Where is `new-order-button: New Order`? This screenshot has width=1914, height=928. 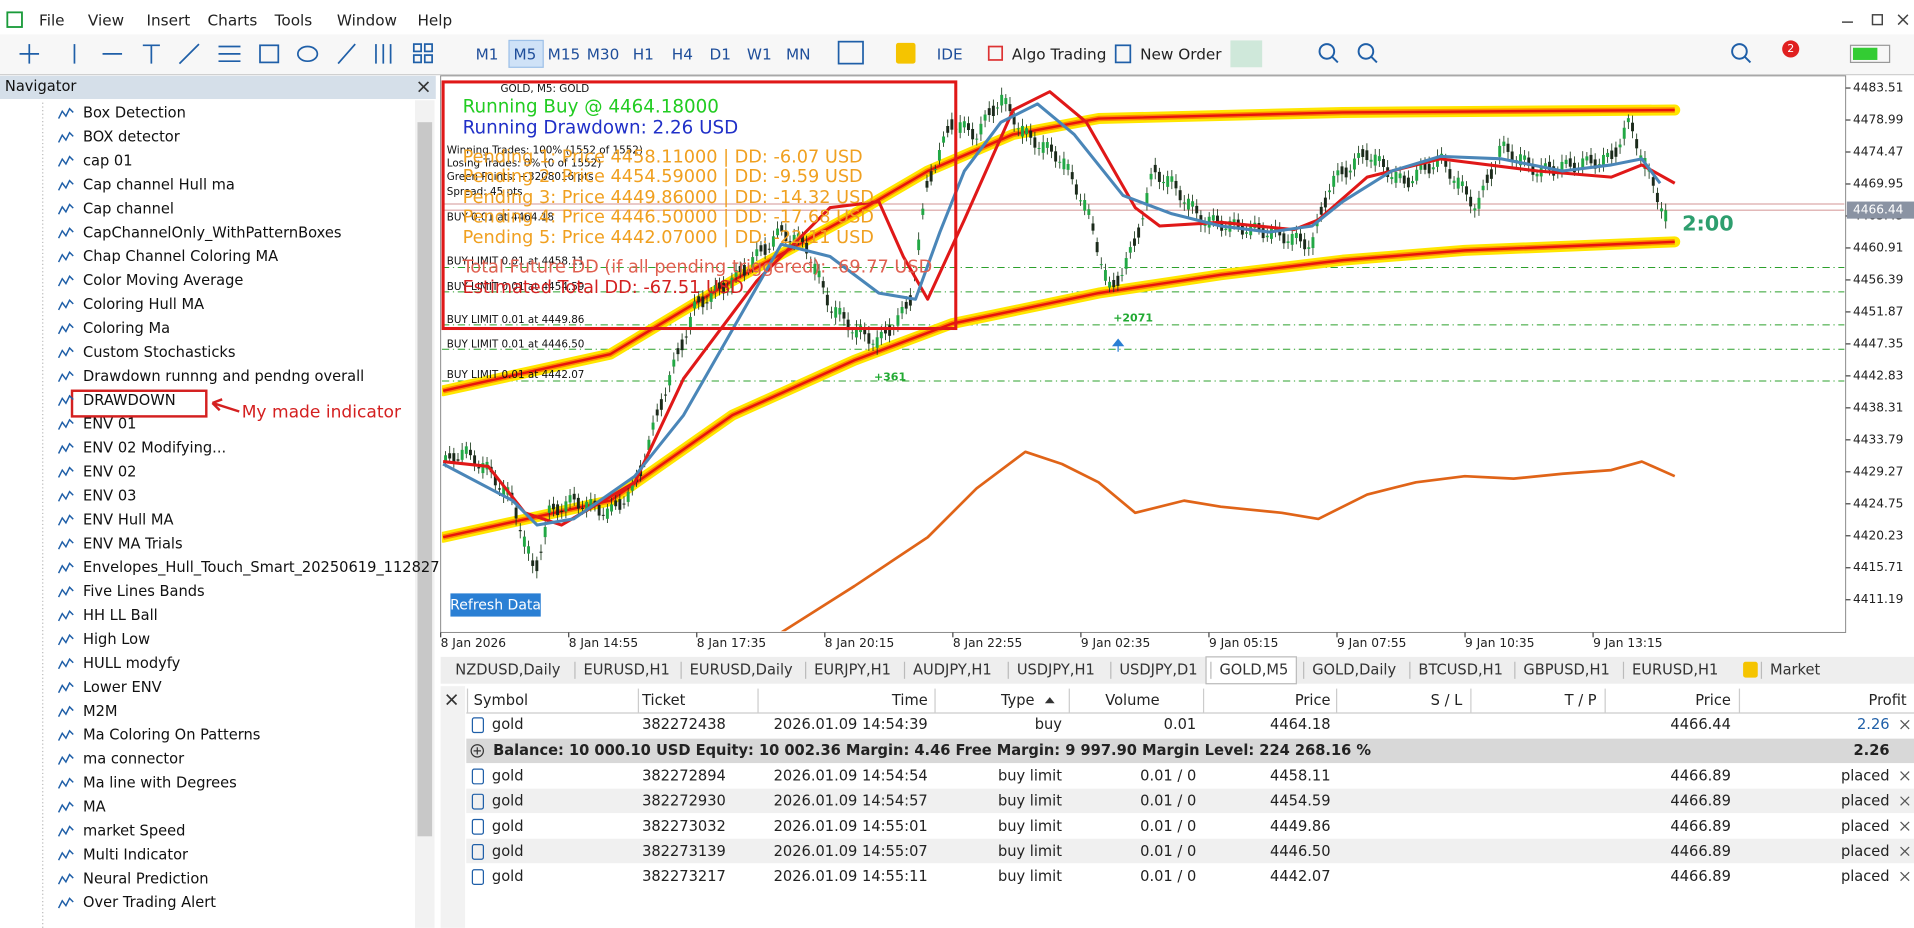 new-order-button: New Order is located at coordinates (1181, 55).